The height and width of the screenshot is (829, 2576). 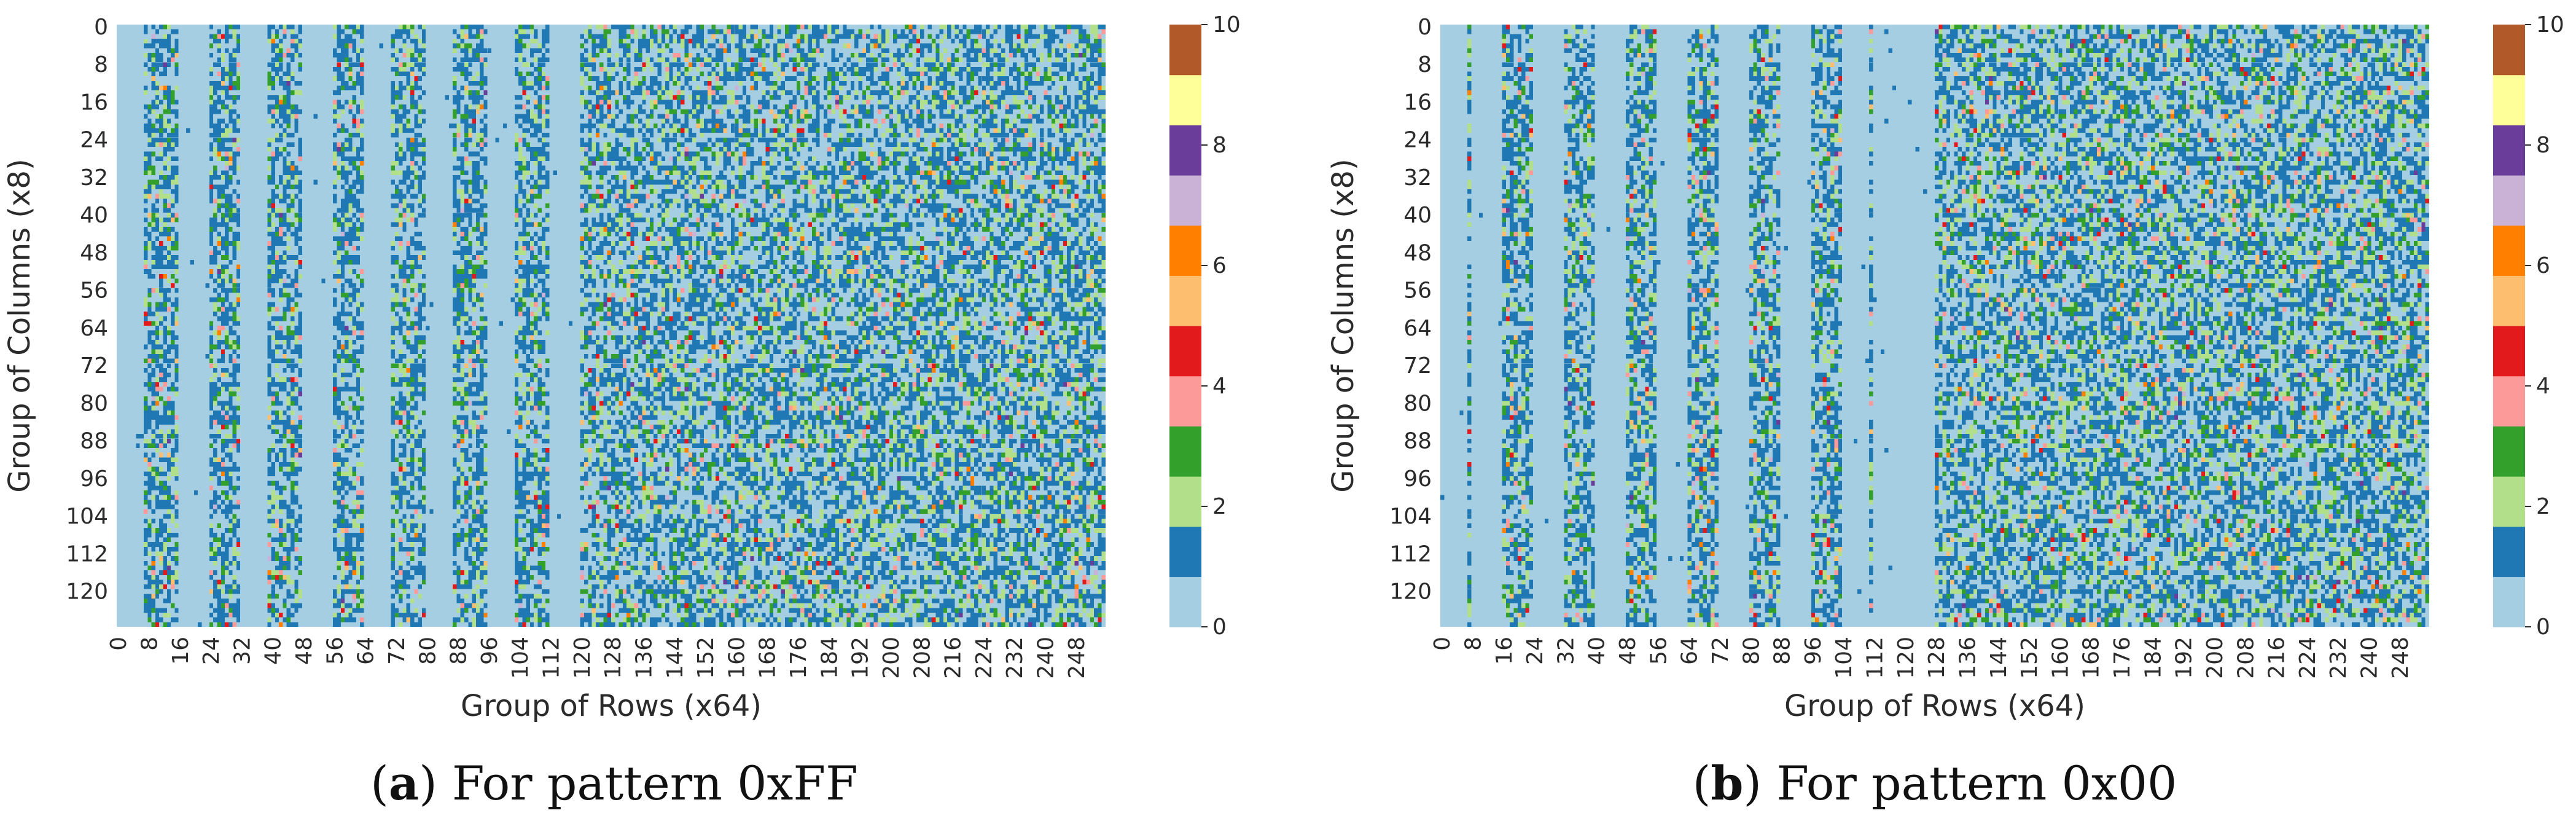 I want to click on caption-a-letter: a, so click(x=404, y=783).